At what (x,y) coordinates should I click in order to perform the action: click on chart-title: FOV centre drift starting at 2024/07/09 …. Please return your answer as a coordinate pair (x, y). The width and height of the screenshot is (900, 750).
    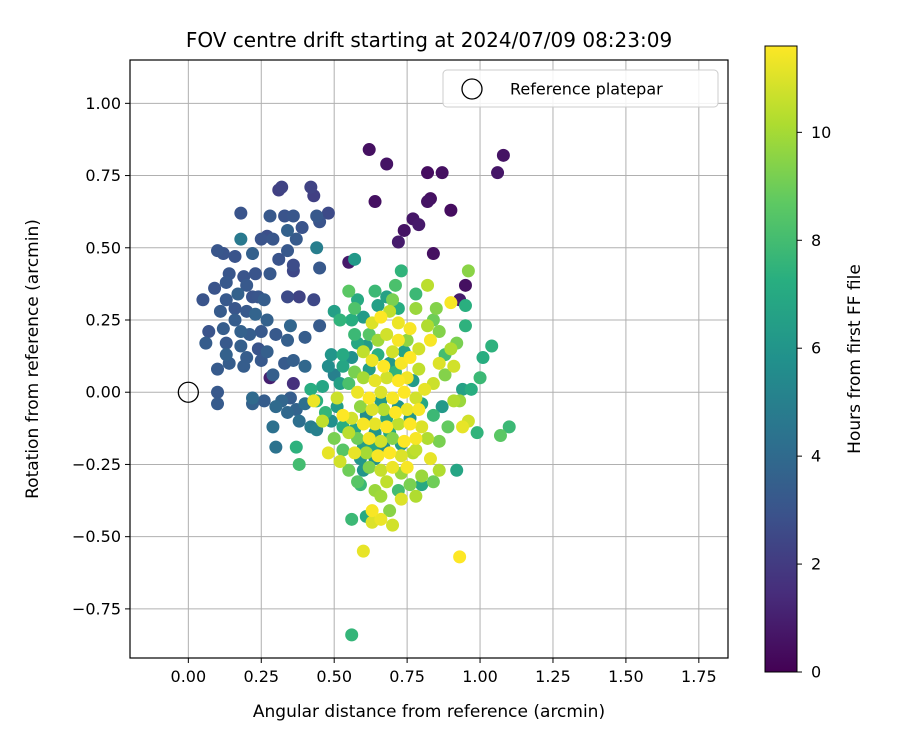
    Looking at the image, I should click on (429, 40).